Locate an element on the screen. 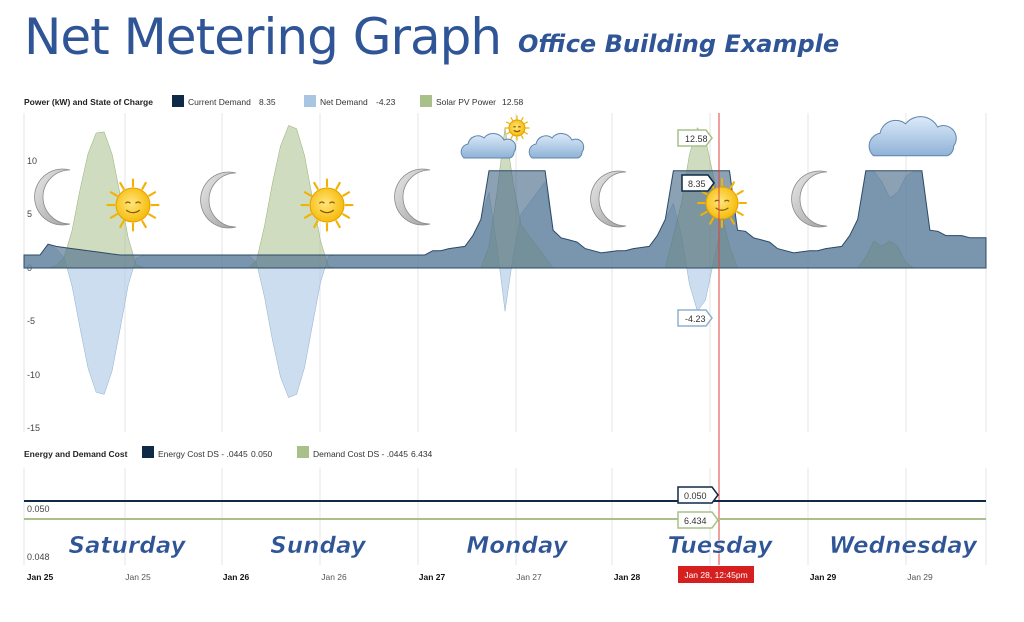 Image resolution: width=1024 pixels, height=622 pixels. day-labels: Saturday Sunday Monday Tuesday Wednesday is located at coordinates (523, 546).